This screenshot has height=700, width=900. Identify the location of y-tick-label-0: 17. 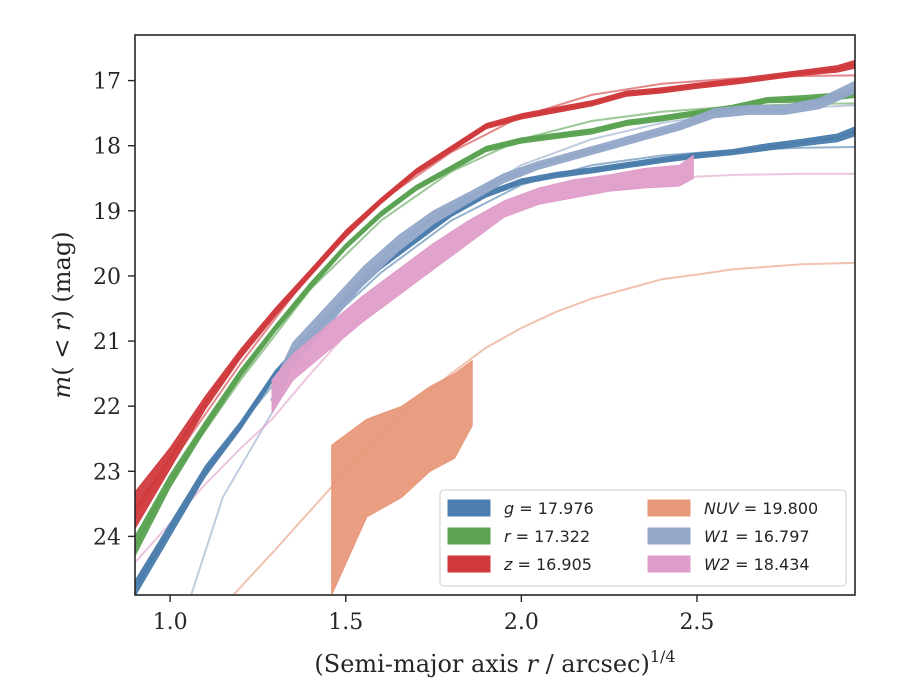
(107, 82).